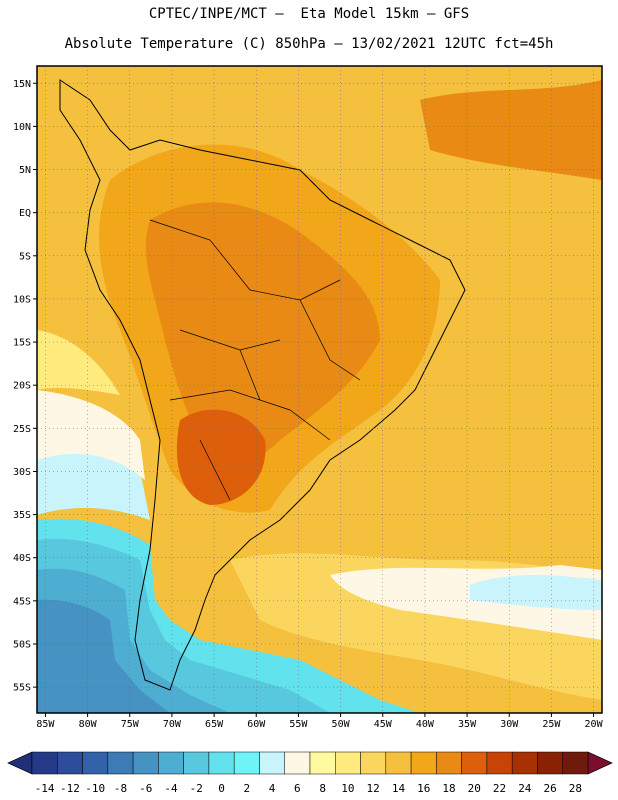  What do you see at coordinates (499, 788) in the screenshot?
I see `colorbar-label: 22` at bounding box center [499, 788].